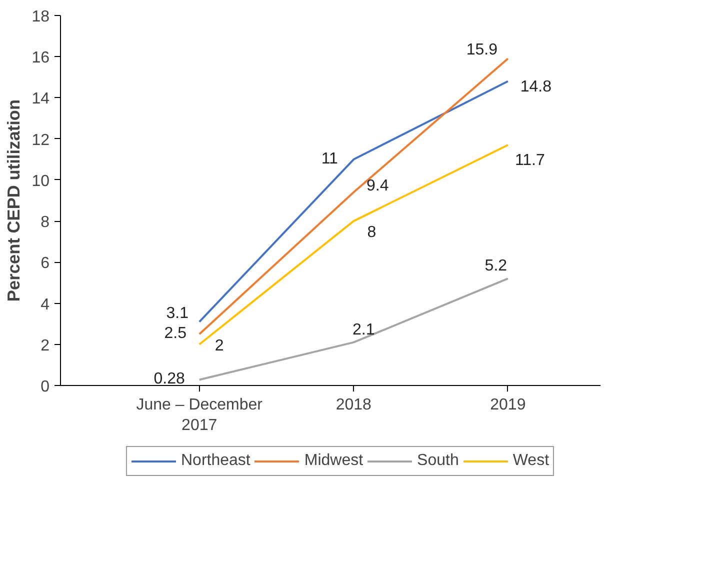 Image resolution: width=701 pixels, height=574 pixels. Describe the element at coordinates (377, 185) in the screenshot. I see `data-label: 9.4` at that location.